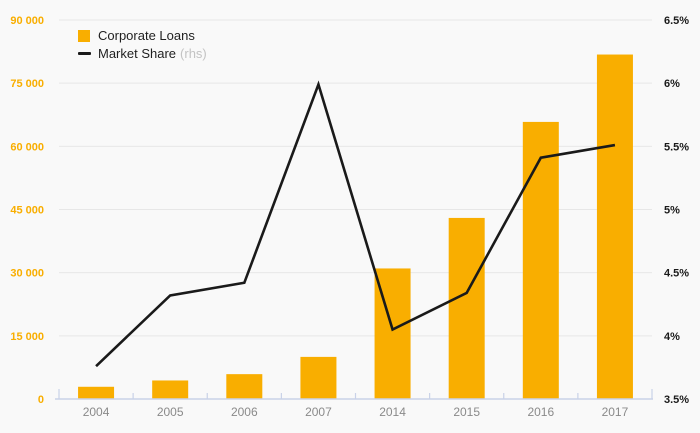 The image size is (700, 433). I want to click on left-axis-label: 30 000, so click(27, 274).